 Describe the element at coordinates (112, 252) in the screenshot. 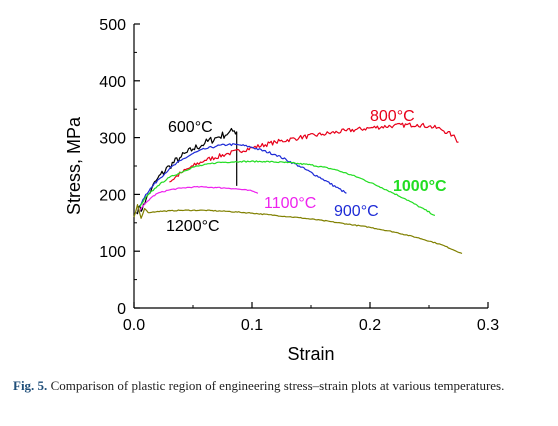

I see `y-tick-label: 100` at that location.